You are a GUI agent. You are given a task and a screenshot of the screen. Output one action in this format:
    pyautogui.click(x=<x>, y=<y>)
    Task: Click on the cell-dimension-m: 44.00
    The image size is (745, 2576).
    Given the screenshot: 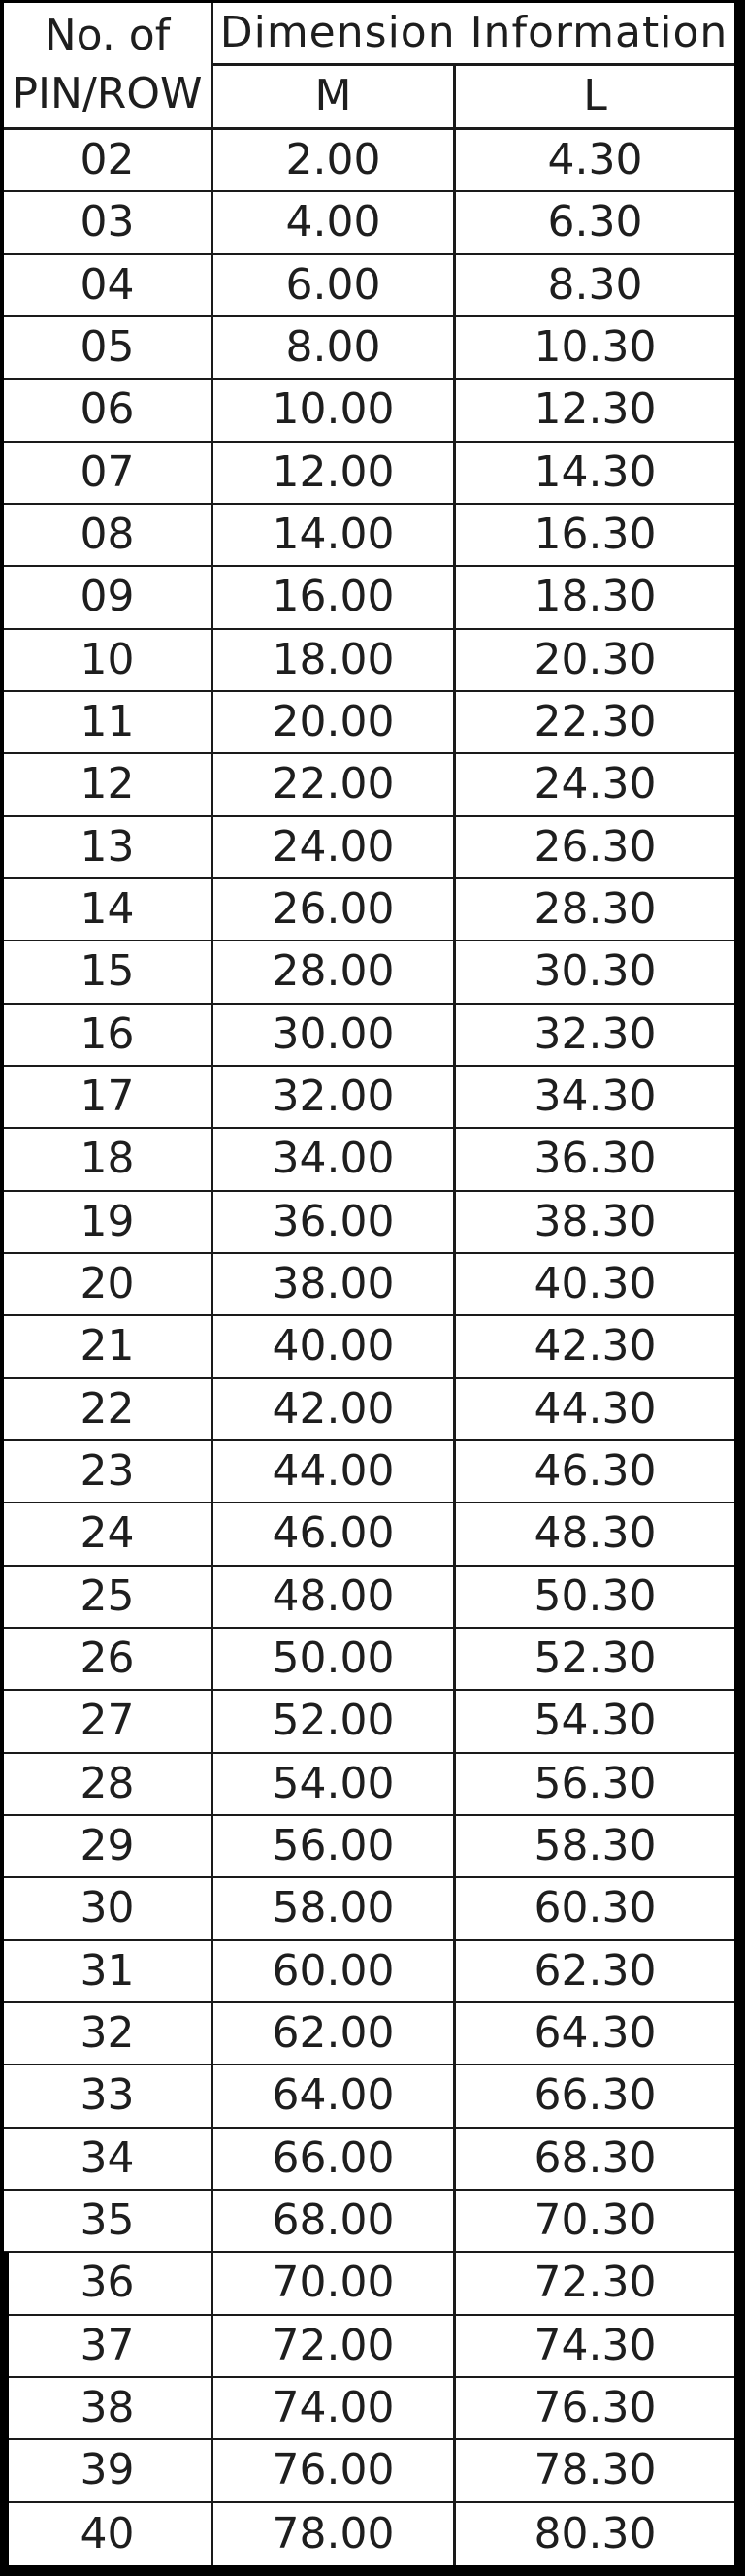 What is the action you would take?
    pyautogui.click(x=335, y=1472)
    